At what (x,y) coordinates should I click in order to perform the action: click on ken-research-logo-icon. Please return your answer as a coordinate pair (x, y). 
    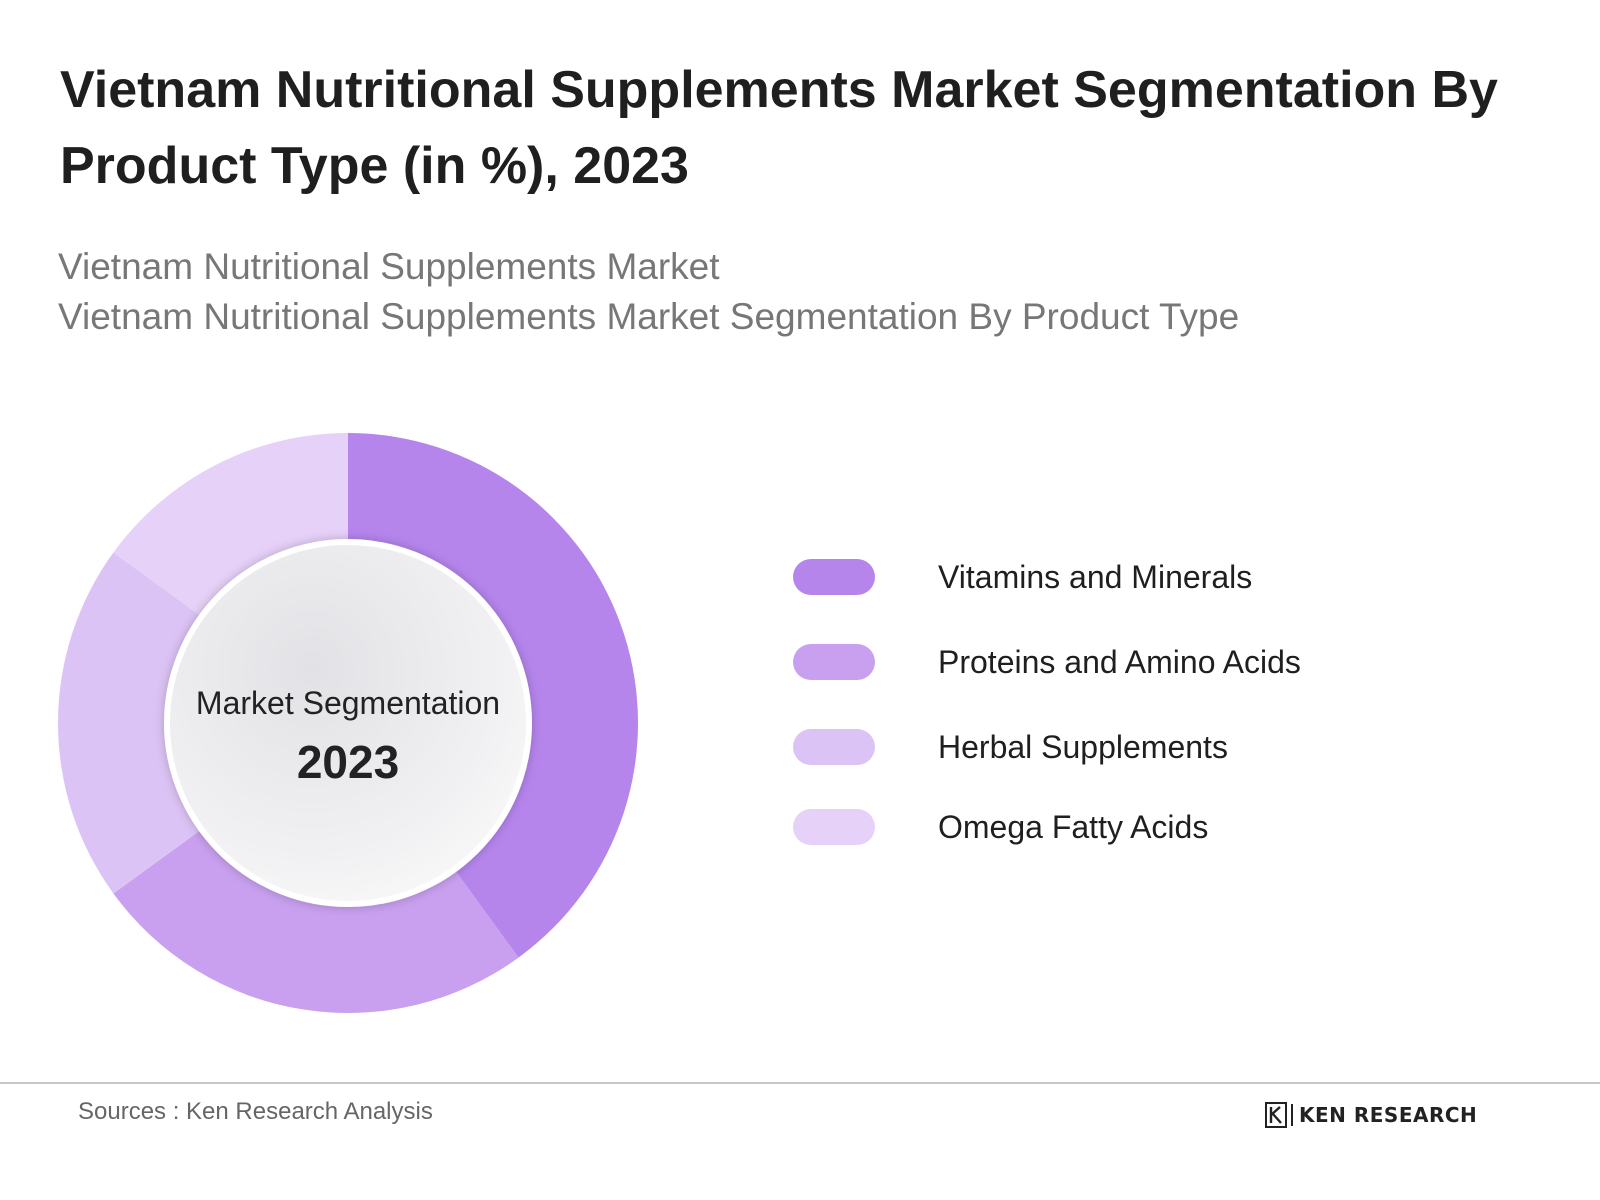
    Looking at the image, I should click on (1276, 1115).